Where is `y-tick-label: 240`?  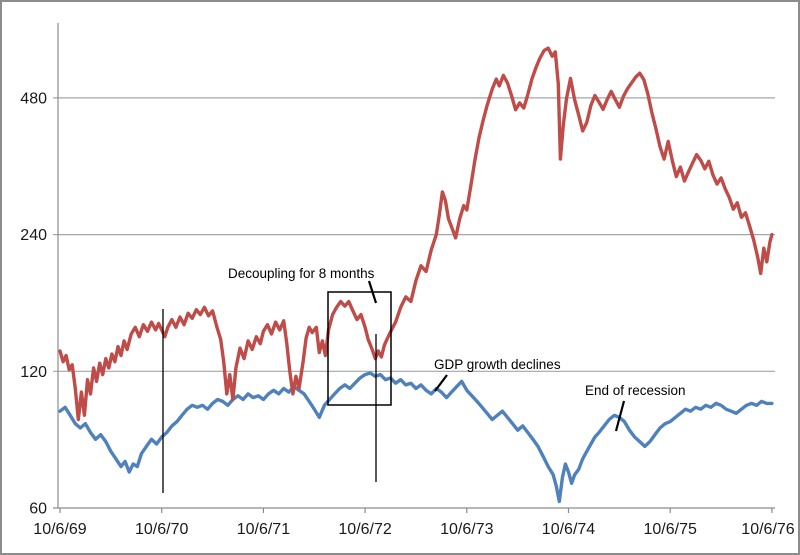
y-tick-label: 240 is located at coordinates (33, 235).